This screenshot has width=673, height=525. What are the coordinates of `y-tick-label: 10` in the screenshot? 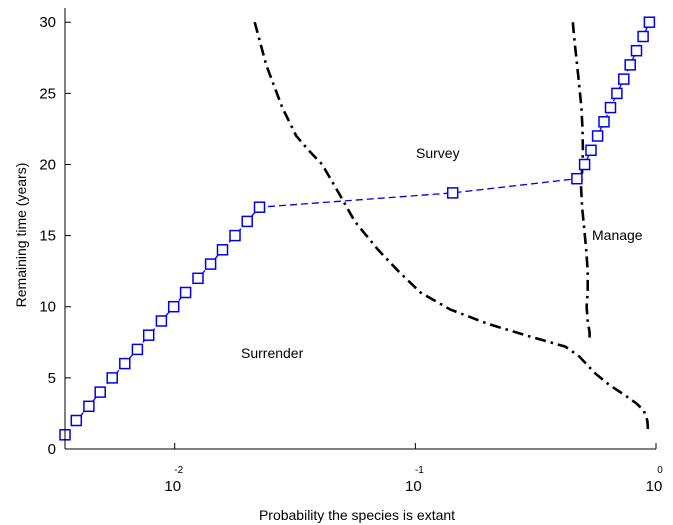 It's located at (47, 307).